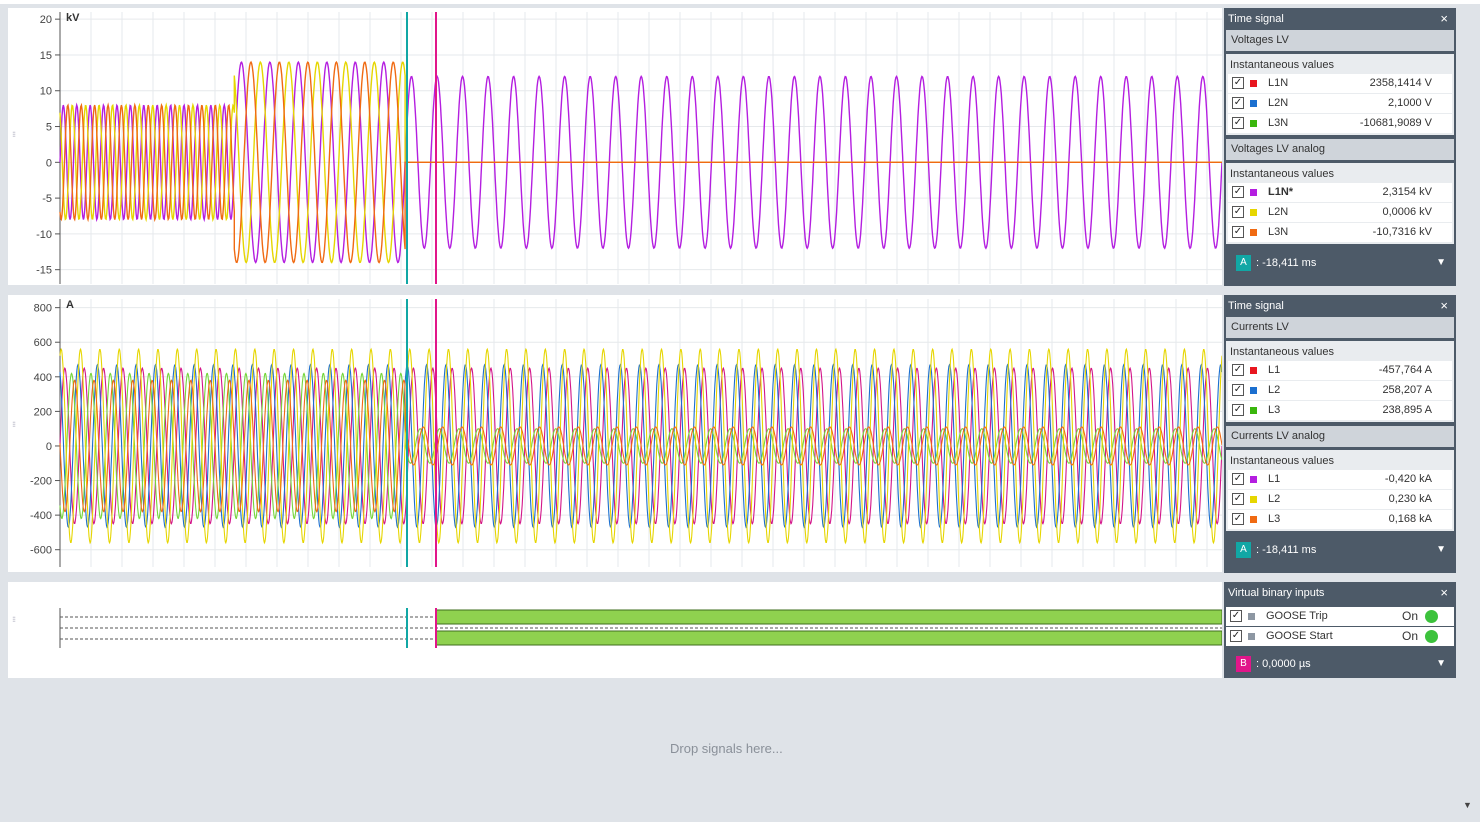 The image size is (1480, 822). What do you see at coordinates (1243, 664) in the screenshot?
I see `cursor-b-badge: B` at bounding box center [1243, 664].